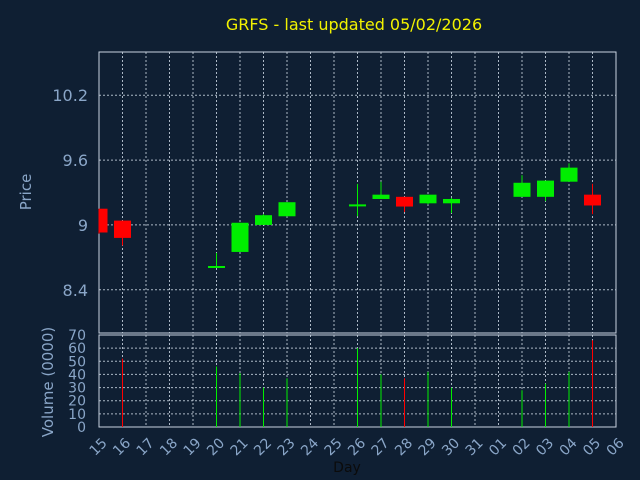 This screenshot has width=640, height=480. I want to click on day-tick-label: 20, so click(216, 447).